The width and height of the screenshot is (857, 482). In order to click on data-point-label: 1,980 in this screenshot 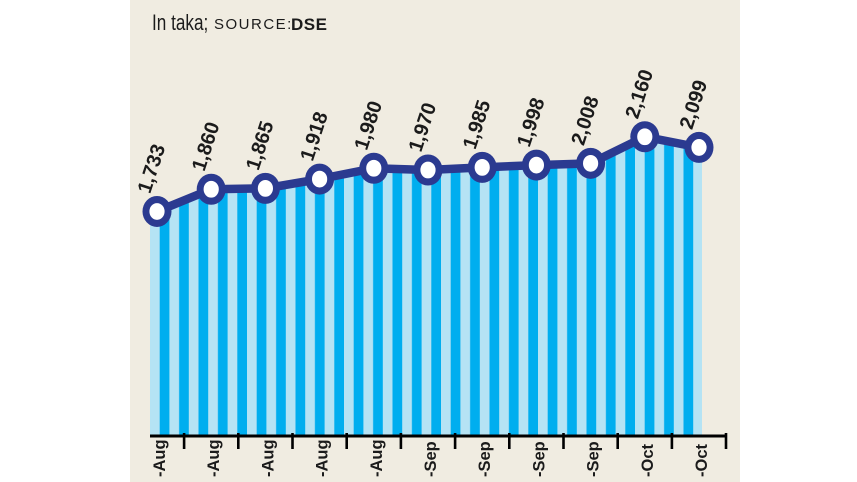, I will do `click(369, 125)`.